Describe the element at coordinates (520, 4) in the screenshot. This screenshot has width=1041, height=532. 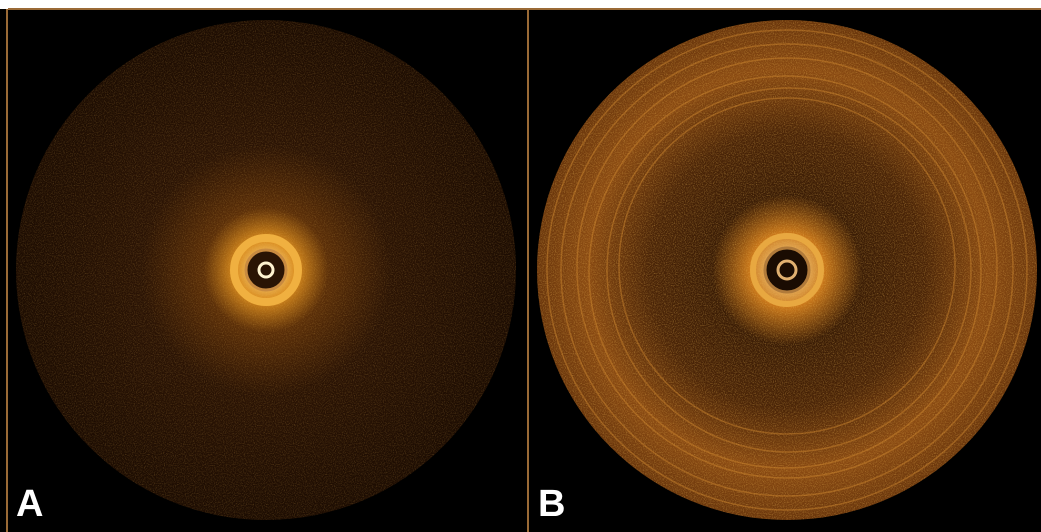
I see `top-margin` at that location.